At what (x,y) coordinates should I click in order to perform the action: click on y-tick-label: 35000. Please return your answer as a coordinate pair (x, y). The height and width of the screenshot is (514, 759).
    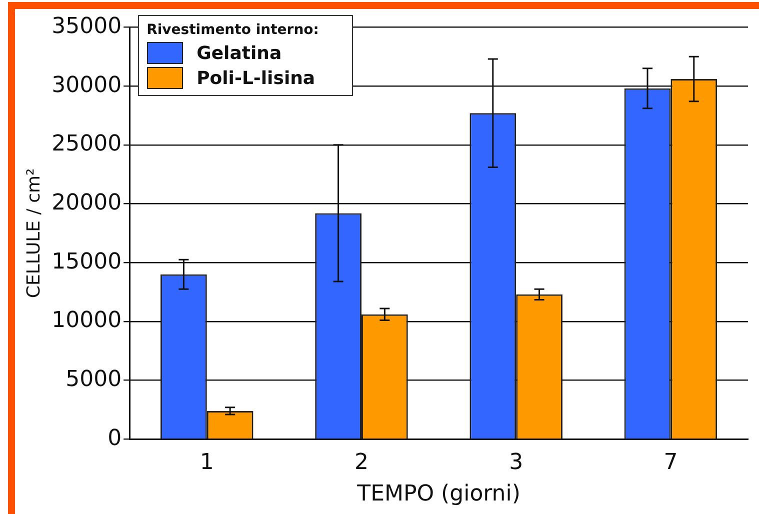
    Looking at the image, I should click on (87, 26).